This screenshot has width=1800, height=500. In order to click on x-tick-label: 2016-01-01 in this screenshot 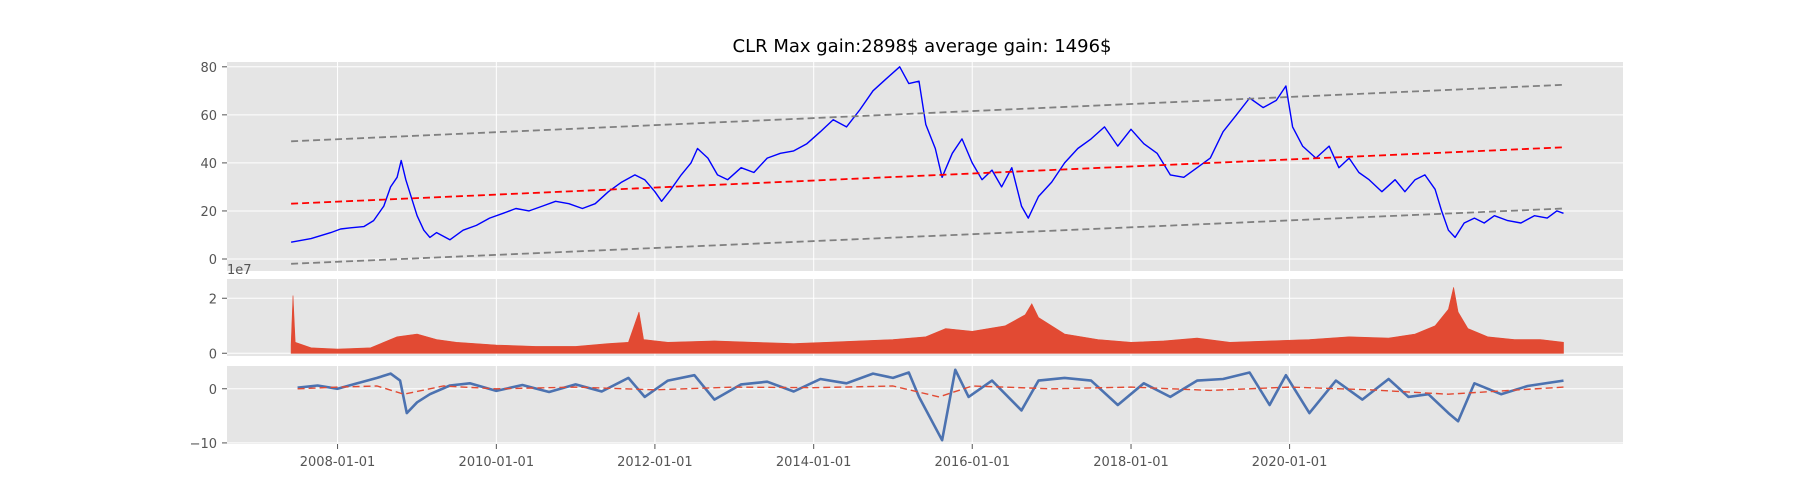, I will do `click(972, 462)`.